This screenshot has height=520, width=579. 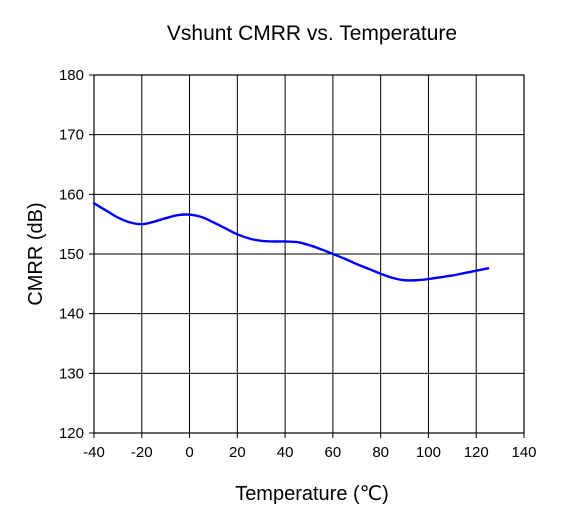 I want to click on x-tick-label: 0, so click(x=189, y=452).